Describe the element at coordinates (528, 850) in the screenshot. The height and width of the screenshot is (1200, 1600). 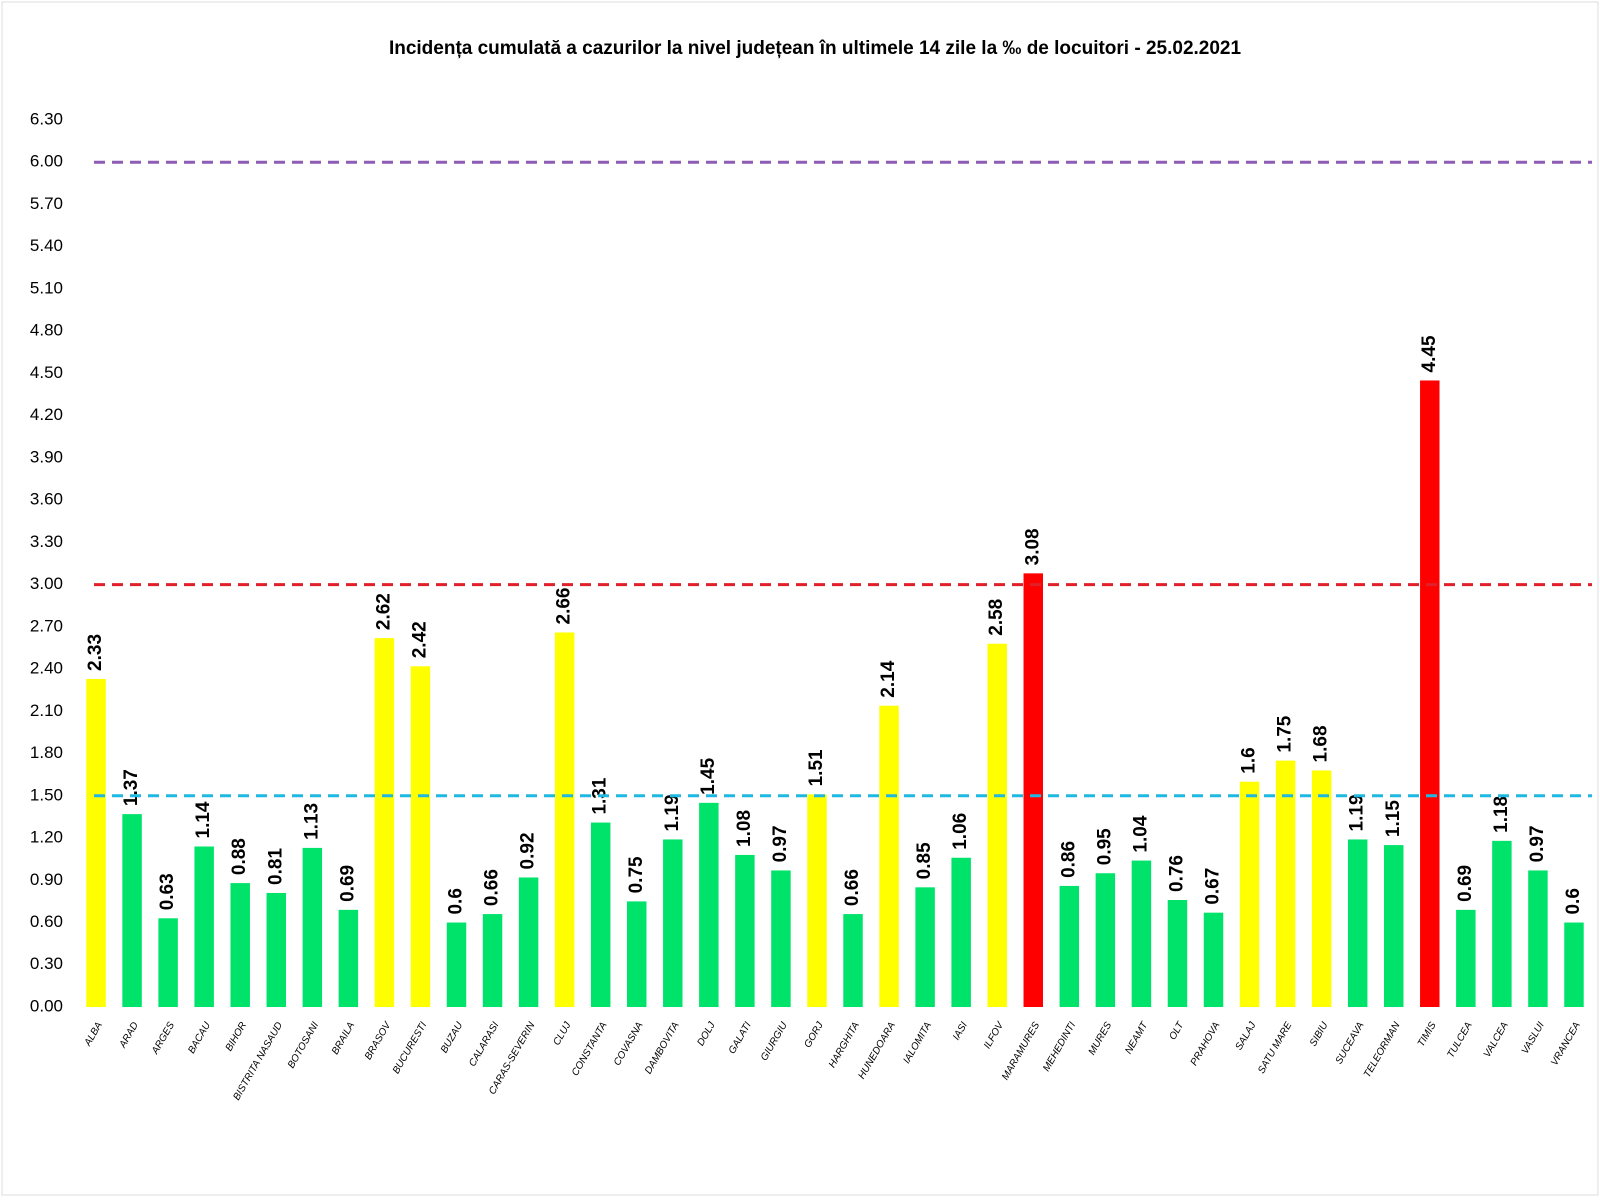
I see `value-label: 0.92` at that location.